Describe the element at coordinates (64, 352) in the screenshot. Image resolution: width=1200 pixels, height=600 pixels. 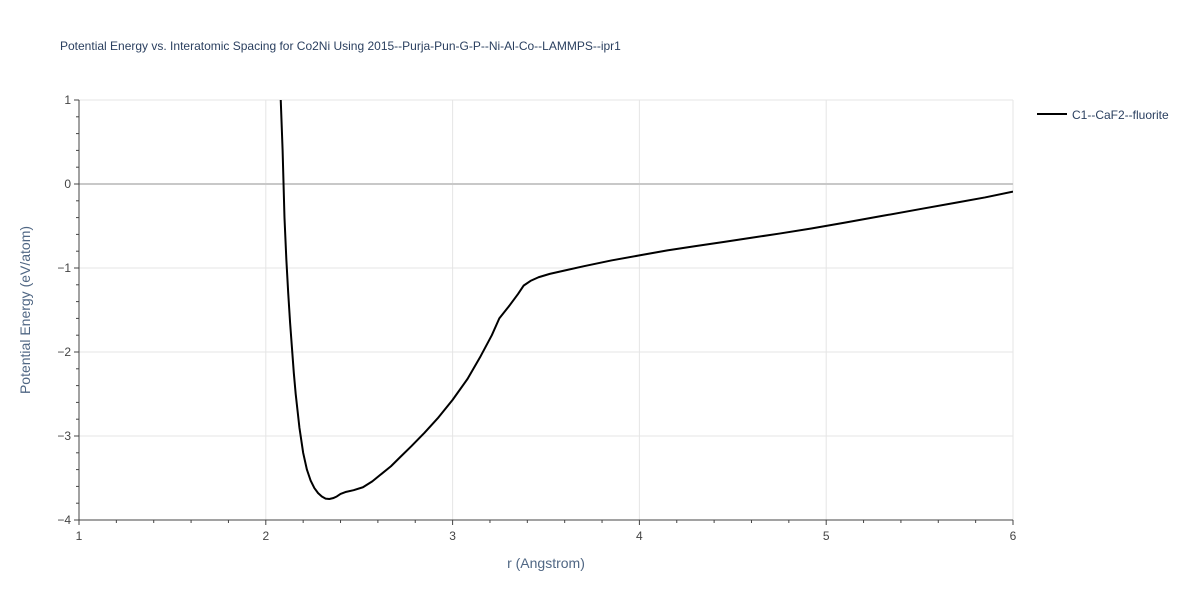
I see `y-tick-label-2: −2` at that location.